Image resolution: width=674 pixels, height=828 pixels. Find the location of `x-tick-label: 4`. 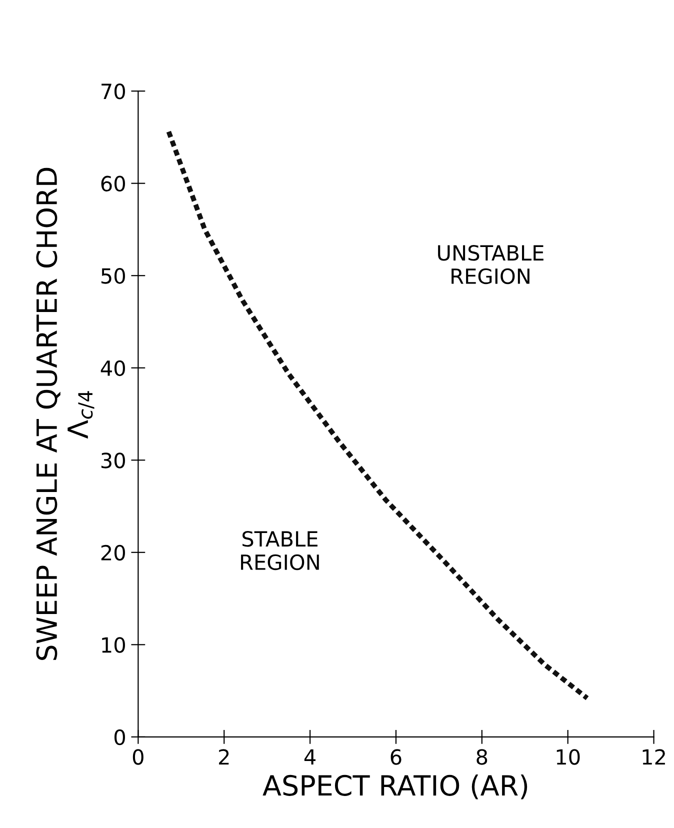

x-tick-label: 4 is located at coordinates (310, 757).